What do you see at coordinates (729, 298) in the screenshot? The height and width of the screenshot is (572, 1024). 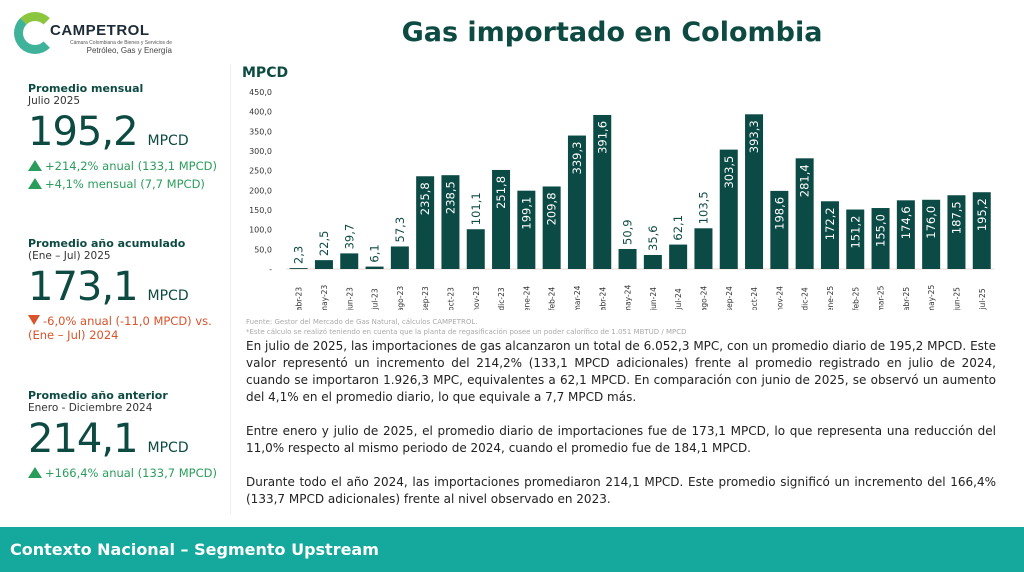 I see `x-tick-label: sep-24` at bounding box center [729, 298].